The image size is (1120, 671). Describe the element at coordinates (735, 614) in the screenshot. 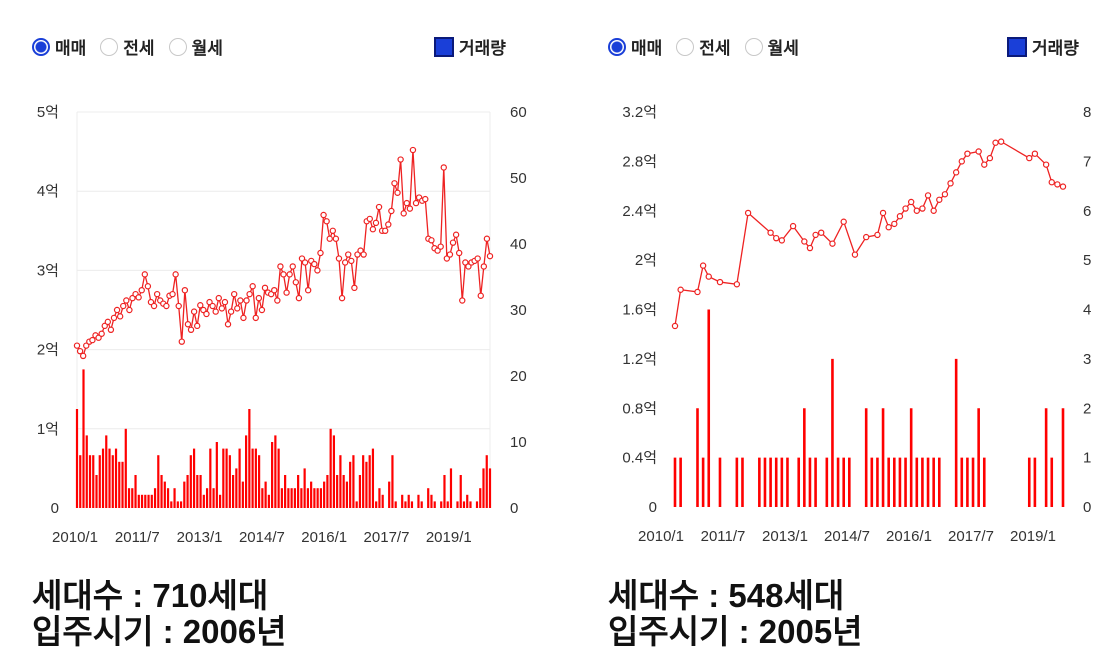

I see `complex-info-2: 세대수 : 548세대 입주시기 : 2005년` at that location.